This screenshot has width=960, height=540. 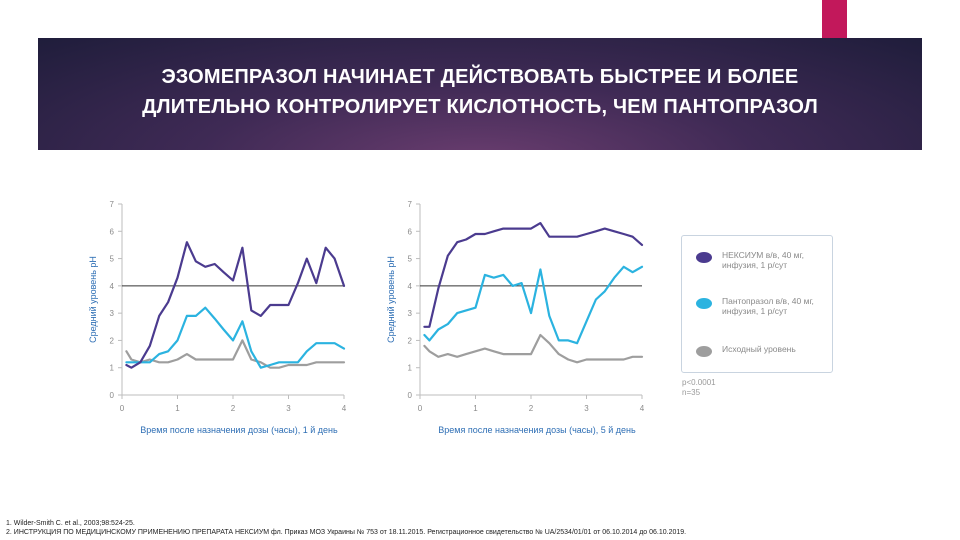 What do you see at coordinates (768, 306) in the screenshot?
I see `legend-label-pantoprazole: Пантопразол в/в, 40 мг, инфузия, 1 р/сут` at bounding box center [768, 306].